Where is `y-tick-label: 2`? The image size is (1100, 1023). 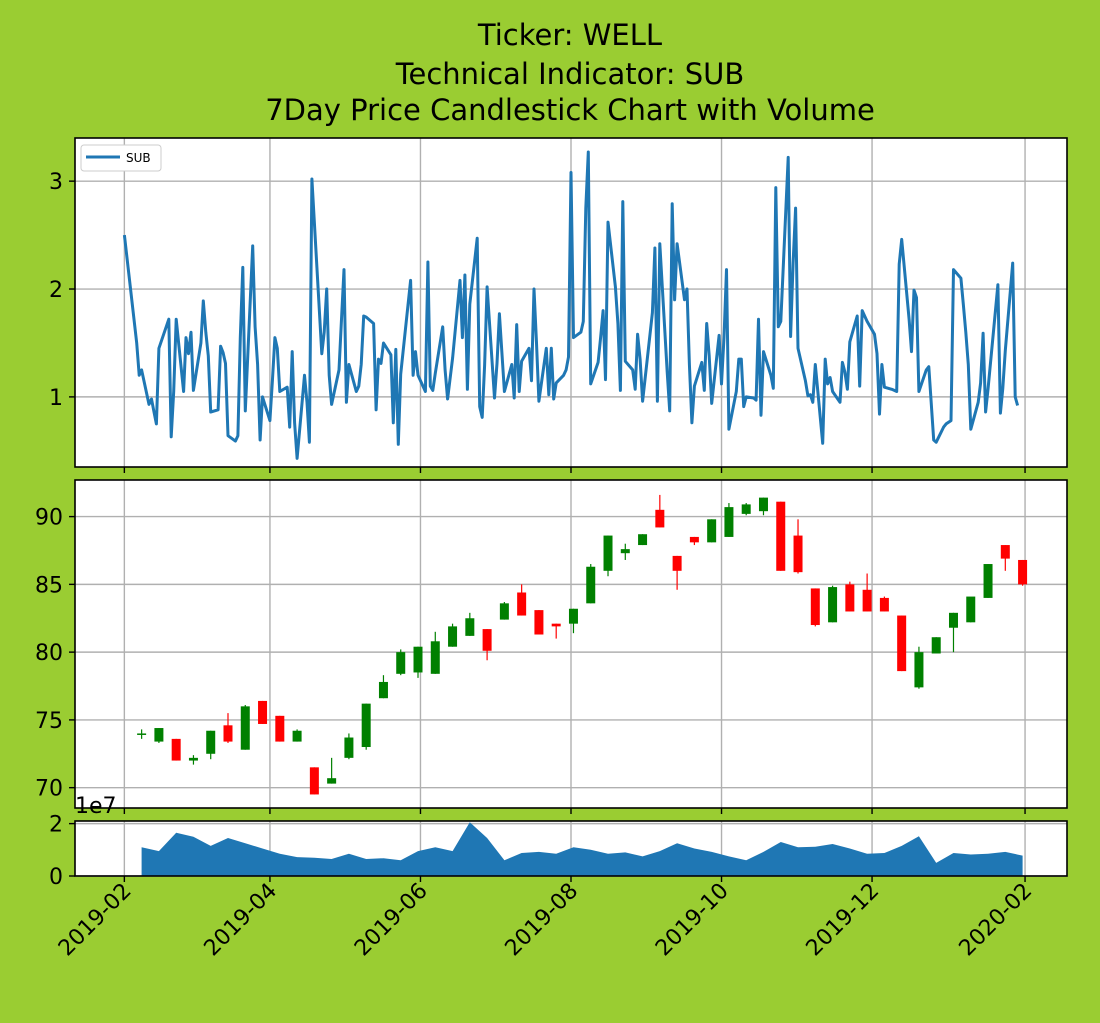
y-tick-label: 2 is located at coordinates (56, 290).